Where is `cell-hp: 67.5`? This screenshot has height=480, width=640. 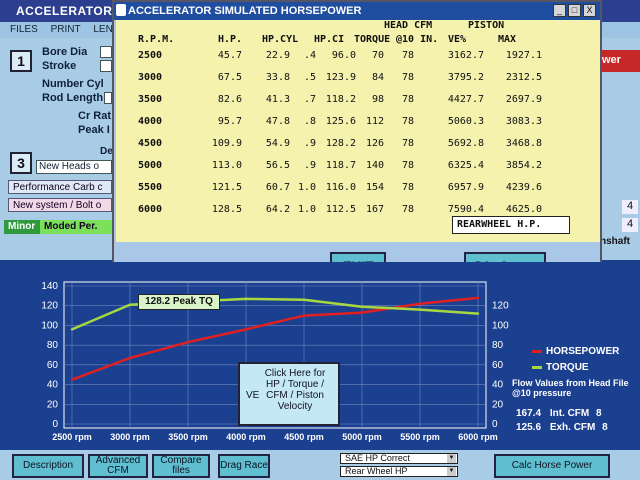 cell-hp: 67.5 is located at coordinates (229, 77).